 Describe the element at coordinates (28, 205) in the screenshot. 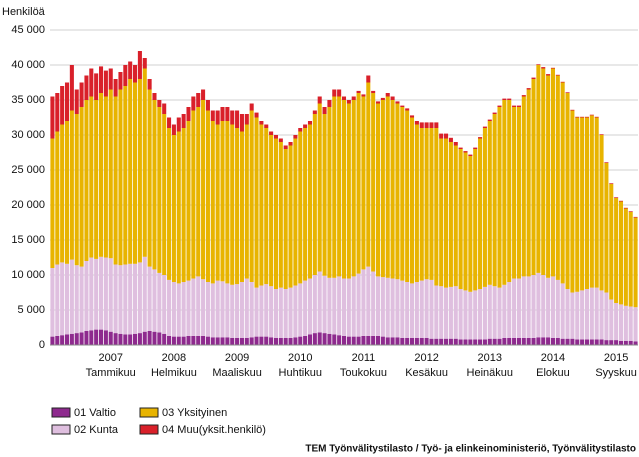

I see `y-tick-label: 20 000` at that location.